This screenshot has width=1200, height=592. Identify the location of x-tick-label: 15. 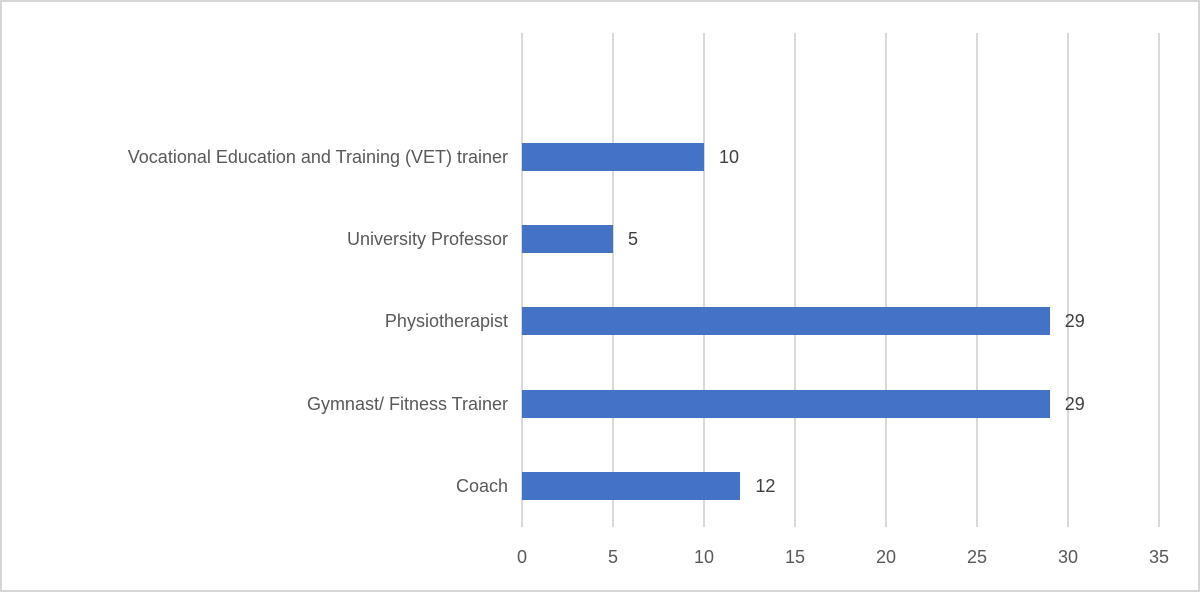
(795, 557).